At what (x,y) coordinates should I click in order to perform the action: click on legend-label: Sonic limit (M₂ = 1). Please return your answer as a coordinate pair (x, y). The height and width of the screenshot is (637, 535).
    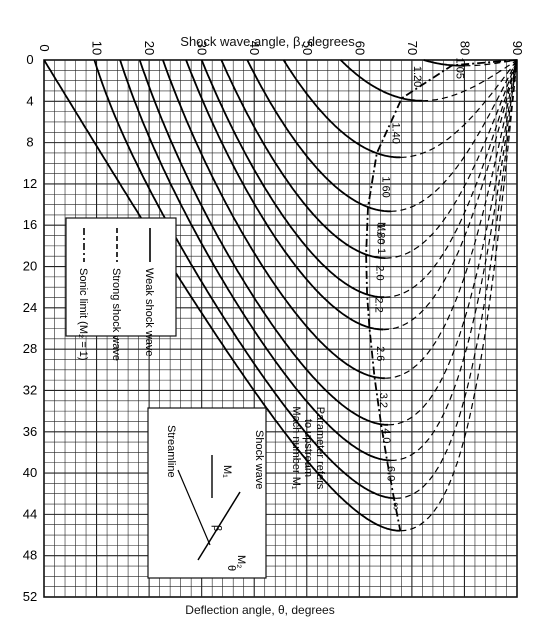
    Looking at the image, I should click on (83, 314).